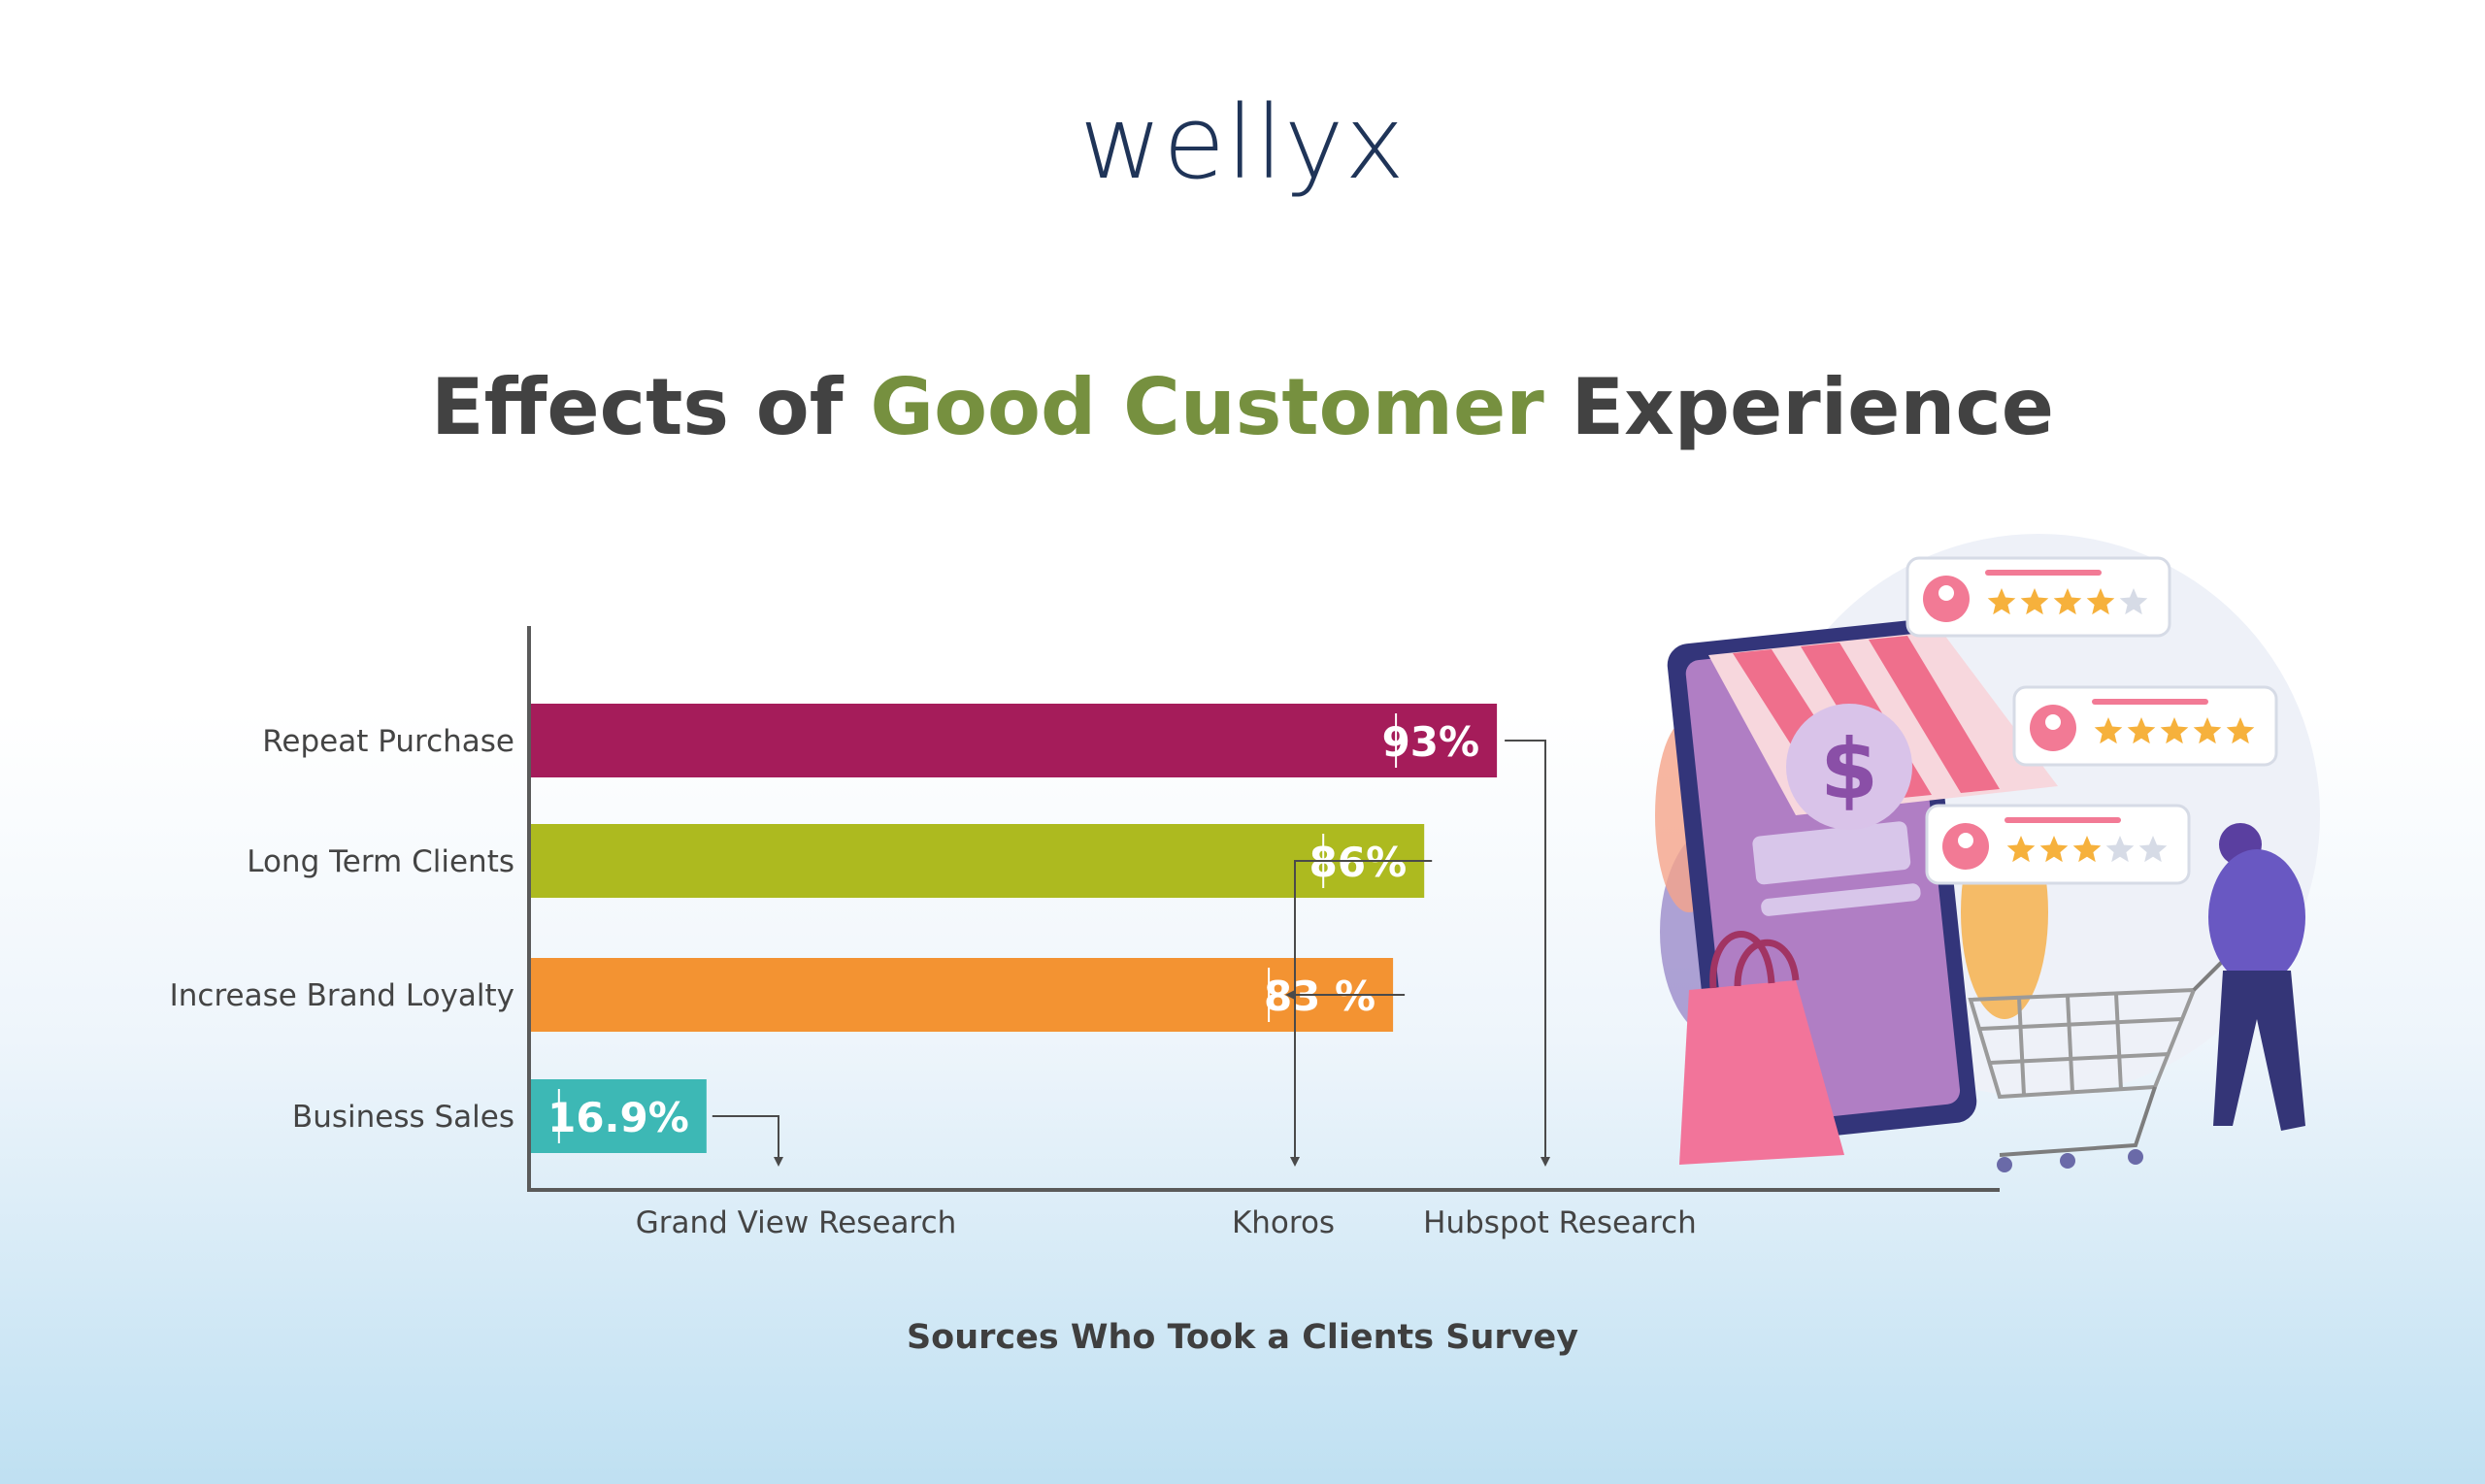 The height and width of the screenshot is (1484, 2485). Describe the element at coordinates (342, 995) in the screenshot. I see `category-label-2: Increase Brand Loyalty` at that location.